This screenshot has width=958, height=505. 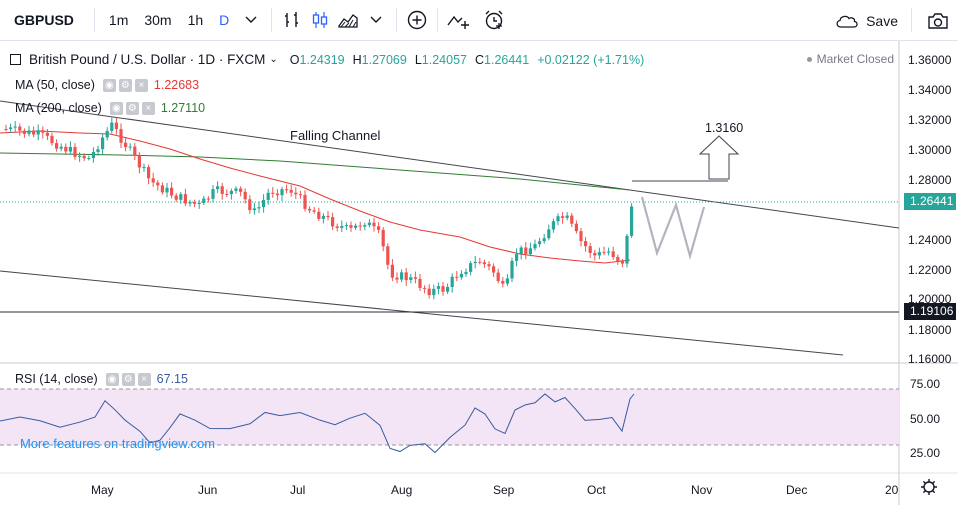 I want to click on time-label: 20, so click(x=892, y=490).